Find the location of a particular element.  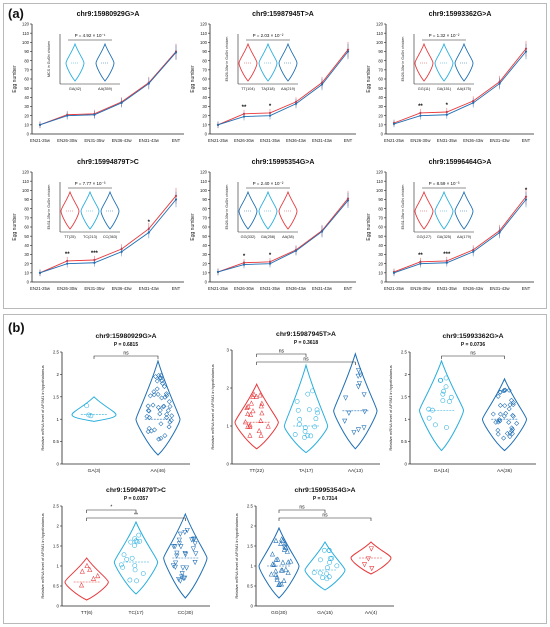

x-tick-label: GA(15) is located at coordinates (325, 613).